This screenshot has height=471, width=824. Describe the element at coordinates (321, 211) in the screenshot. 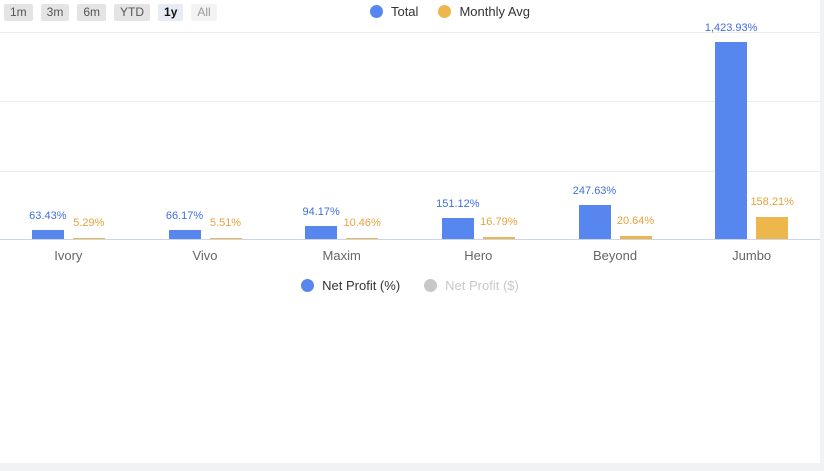

I see `value-label-total-maxim: 94.17%` at that location.